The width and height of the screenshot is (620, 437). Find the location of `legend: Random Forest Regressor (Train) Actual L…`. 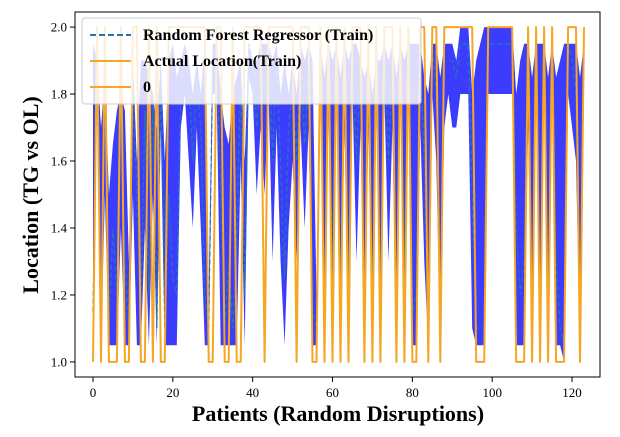

legend: Random Forest Regressor (Train) Actual L… is located at coordinates (251, 61).